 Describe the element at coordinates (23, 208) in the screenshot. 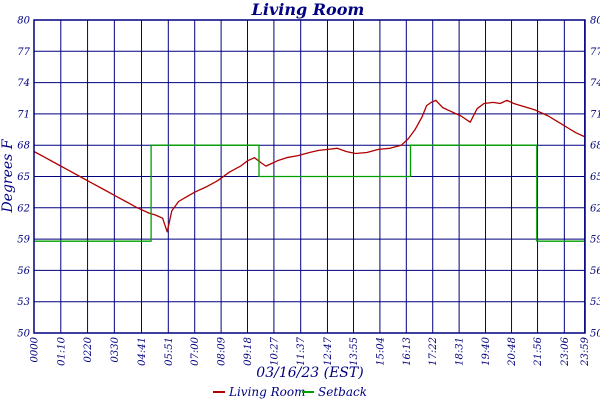

I see `y-tick-label: 62` at that location.